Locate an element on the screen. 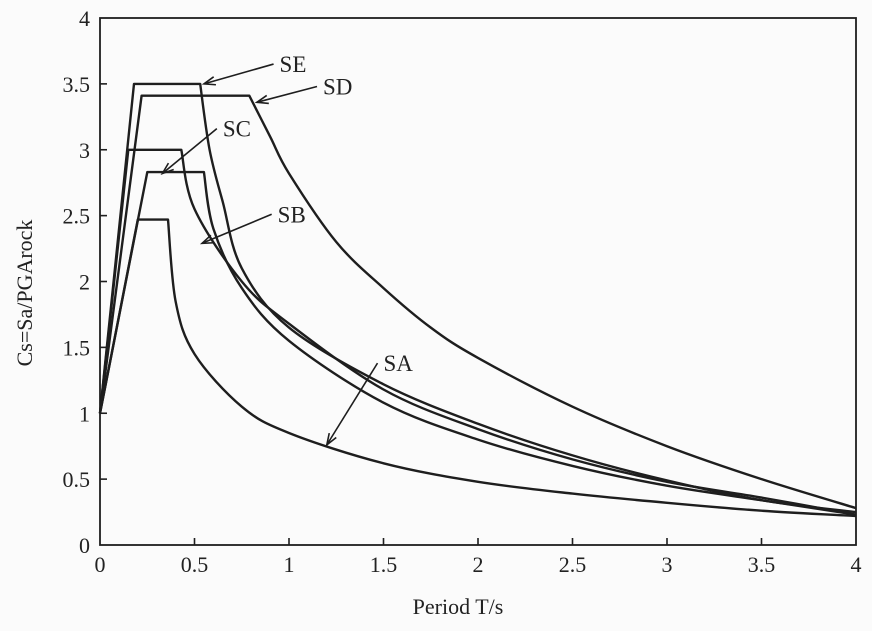  x-tick-label: 3 is located at coordinates (667, 564).